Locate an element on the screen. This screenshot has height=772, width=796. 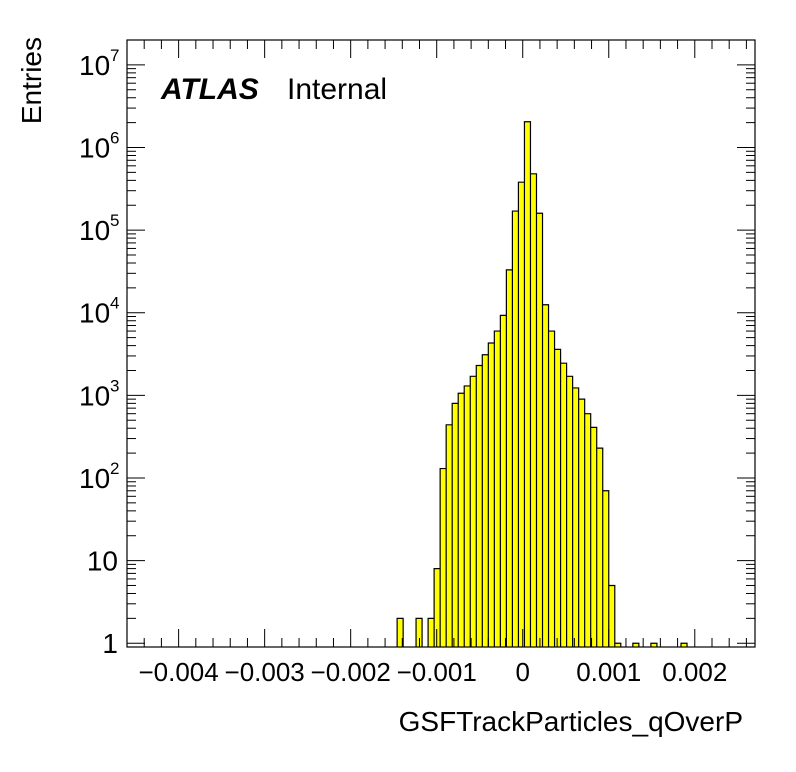
atlas-label: ATLAS is located at coordinates (209, 89).